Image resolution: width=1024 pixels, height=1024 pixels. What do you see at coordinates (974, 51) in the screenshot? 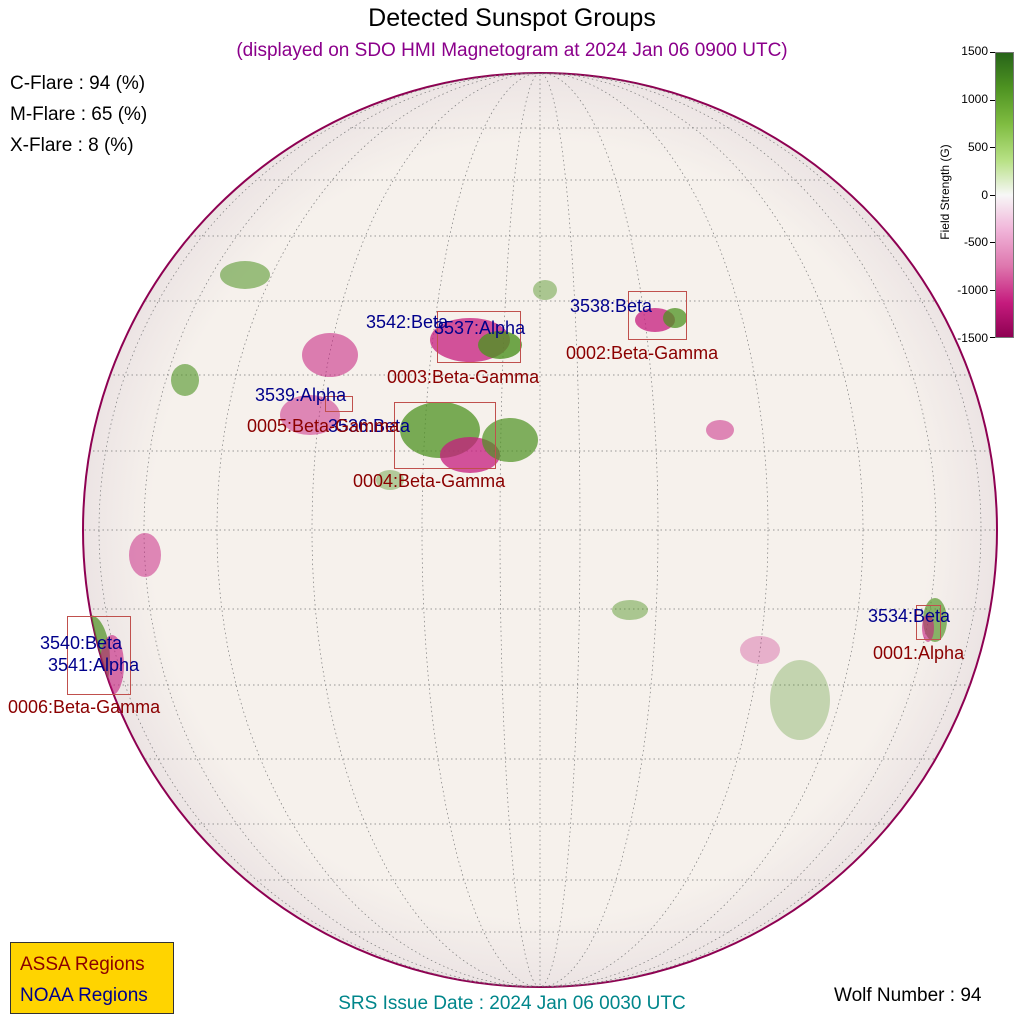
I see `colorbar-tick: 1500` at bounding box center [974, 51].